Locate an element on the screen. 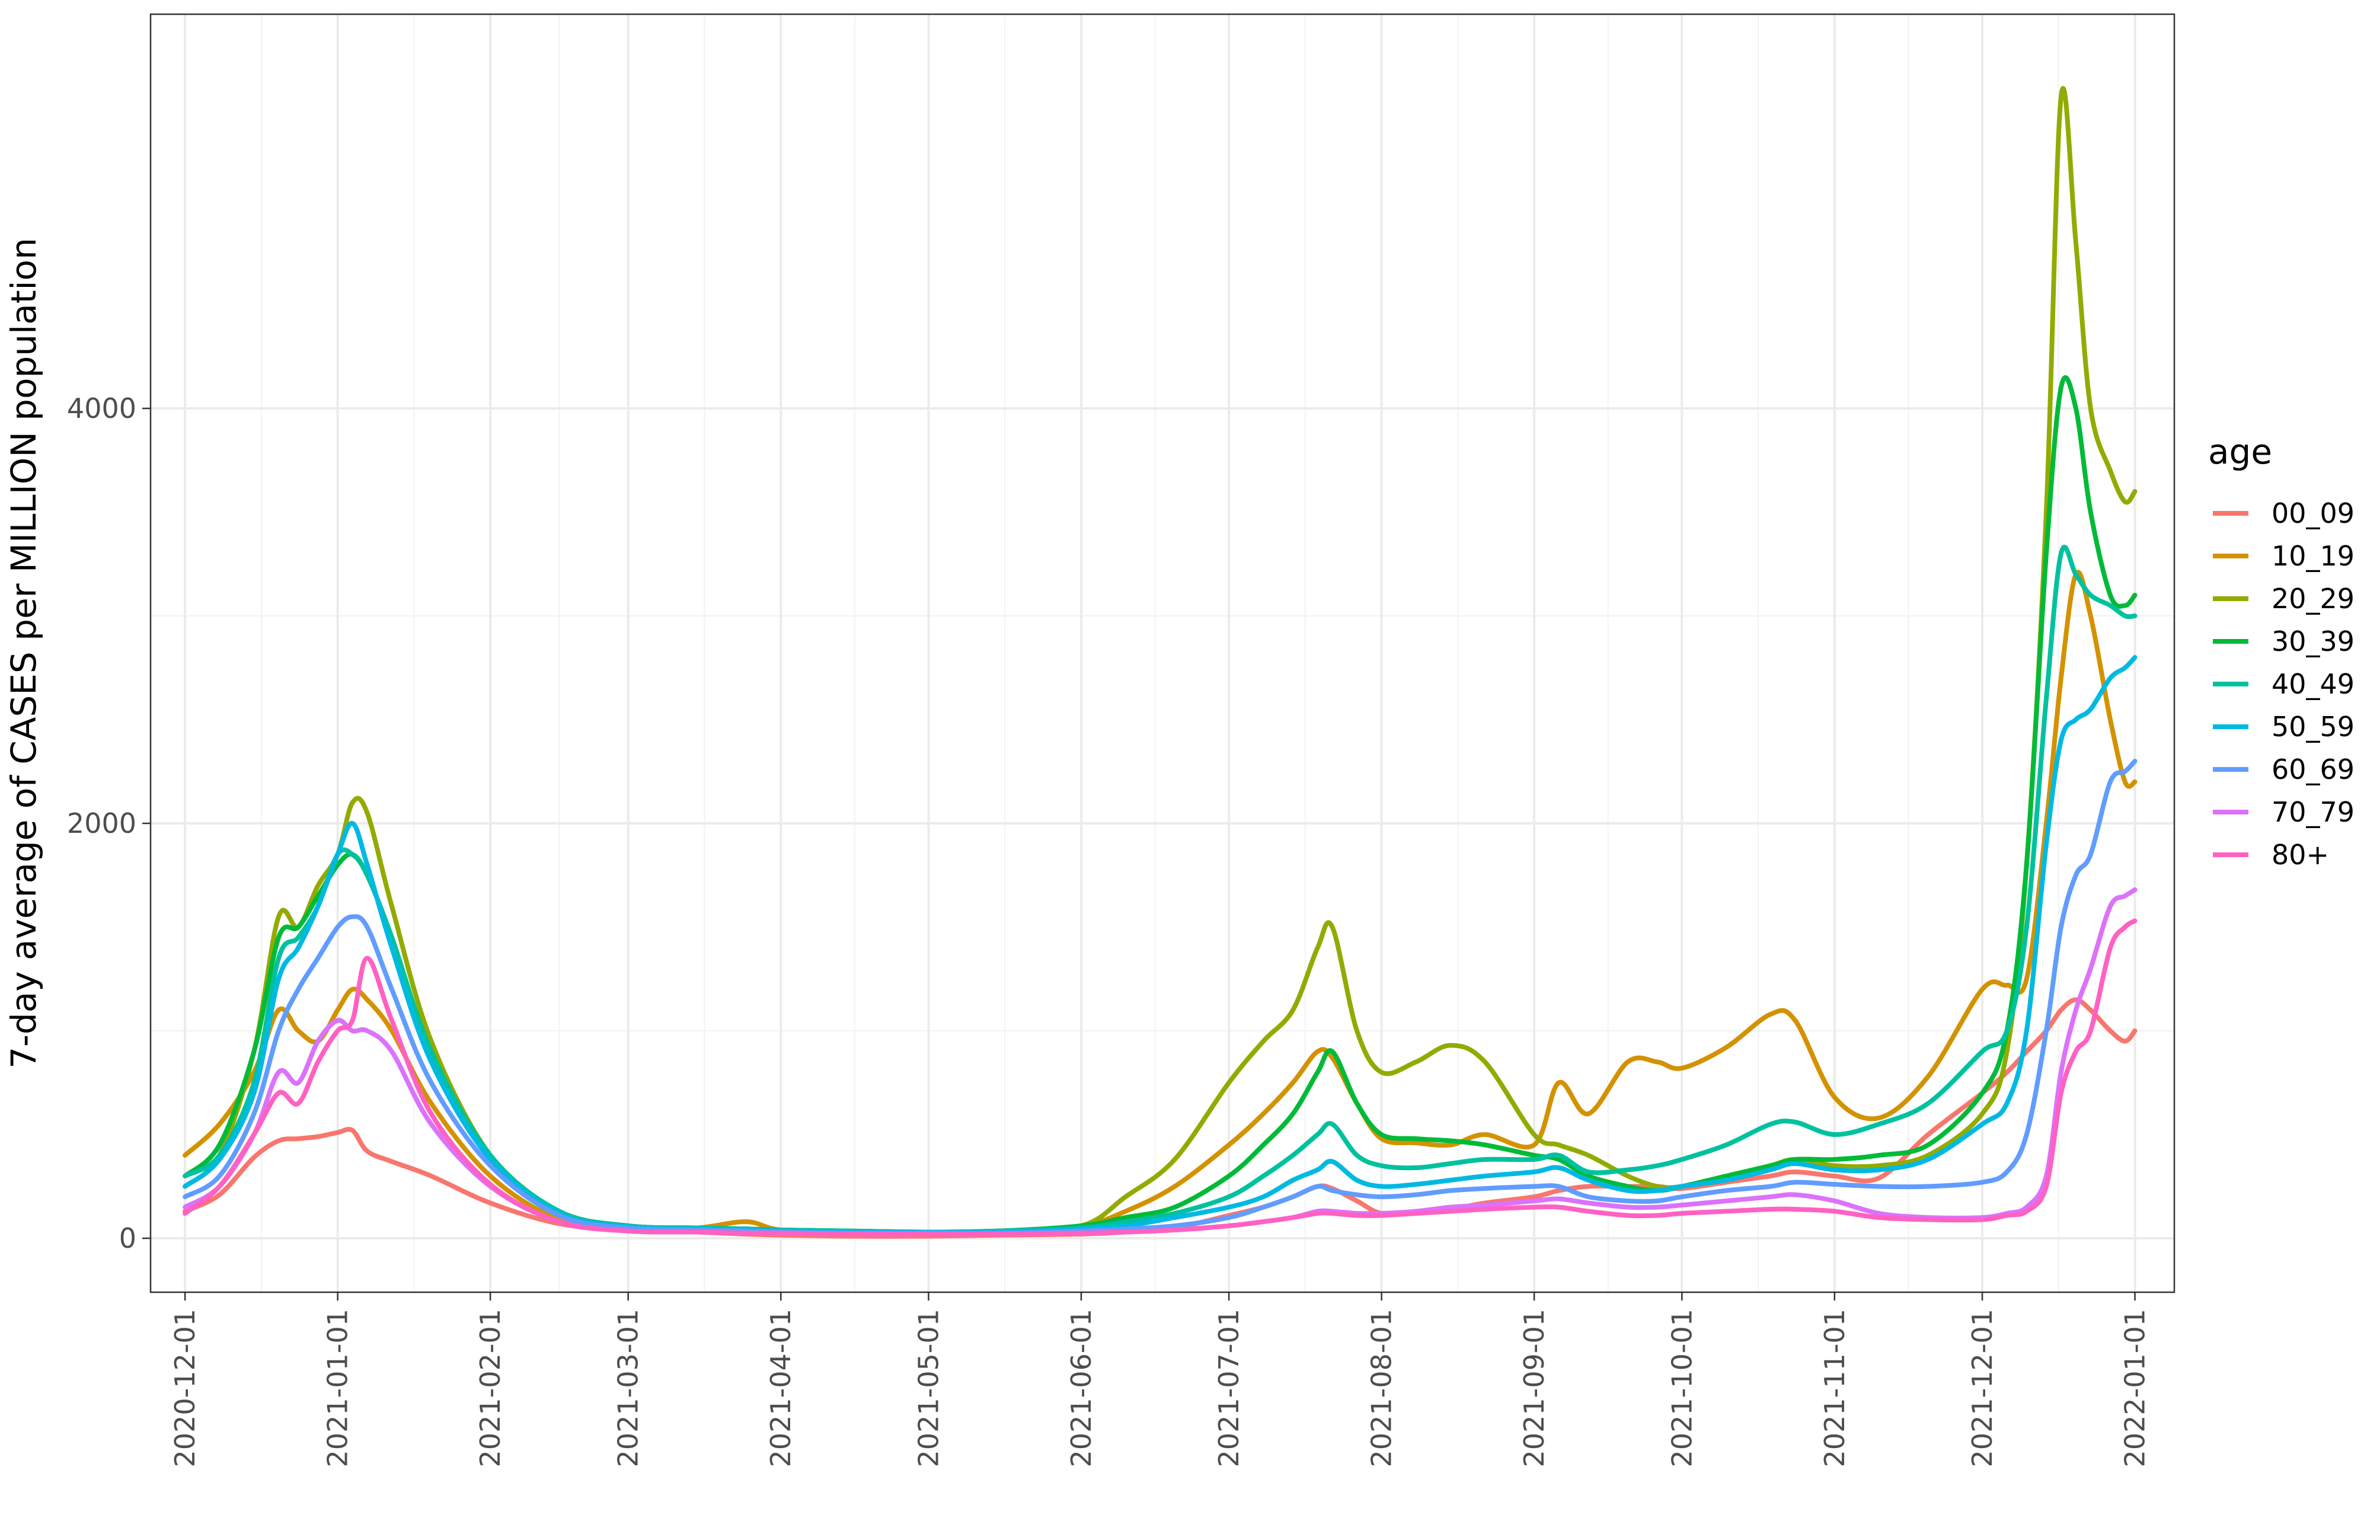 Image resolution: width=2380 pixels, height=1540 pixels. legend-label-10_19: 10_19 is located at coordinates (2313, 556).